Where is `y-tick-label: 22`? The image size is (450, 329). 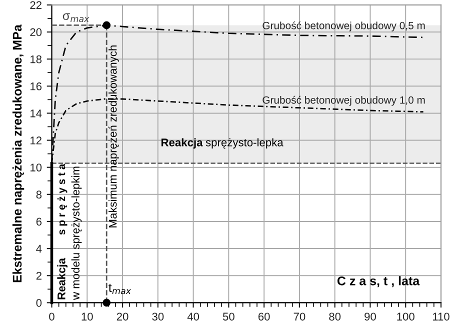 y-tick-label: 22 is located at coordinates (36, 5).